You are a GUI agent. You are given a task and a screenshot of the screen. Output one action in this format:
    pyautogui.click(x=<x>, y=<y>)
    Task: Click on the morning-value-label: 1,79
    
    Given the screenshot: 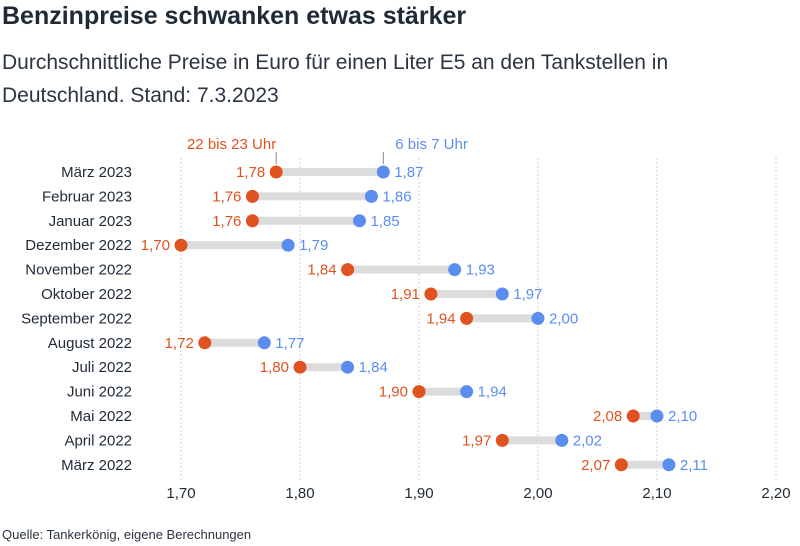 What is the action you would take?
    pyautogui.click(x=313, y=245)
    